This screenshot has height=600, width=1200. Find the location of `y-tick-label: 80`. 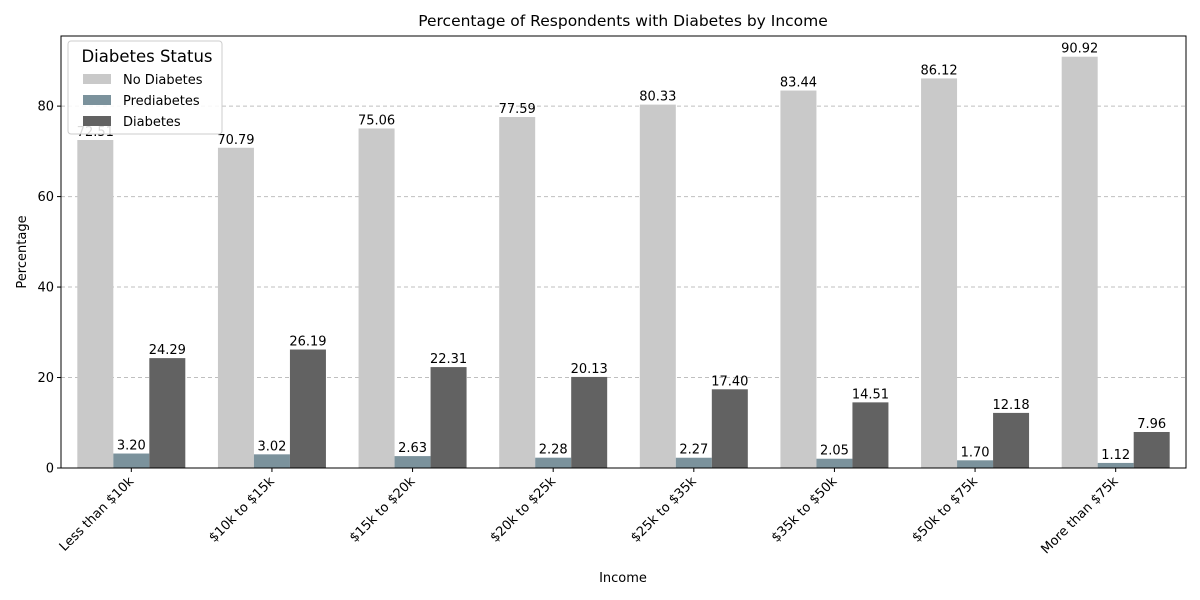

y-tick-label: 80 is located at coordinates (45, 107).